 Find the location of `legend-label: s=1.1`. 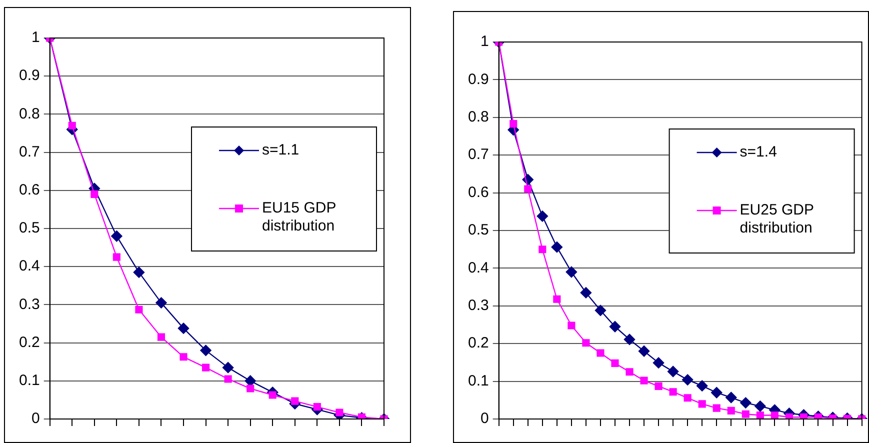

legend-label: s=1.1 is located at coordinates (281, 150).